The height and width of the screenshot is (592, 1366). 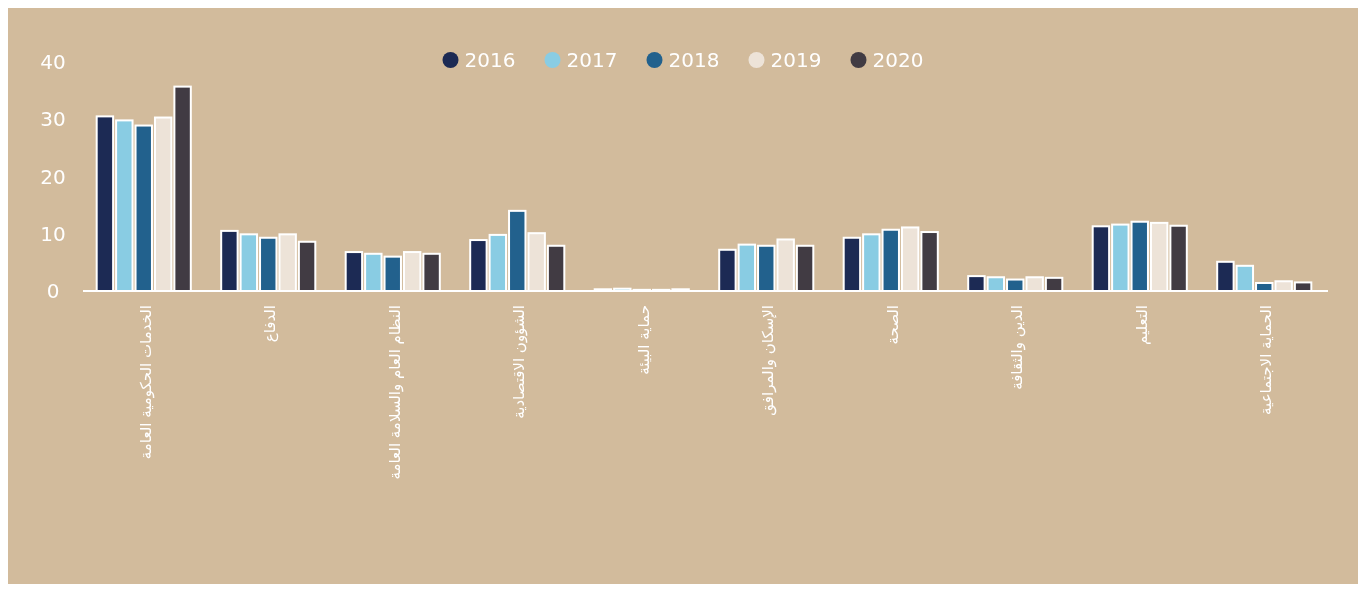 What do you see at coordinates (796, 60) in the screenshot?
I see `legend-label: 2019` at bounding box center [796, 60].